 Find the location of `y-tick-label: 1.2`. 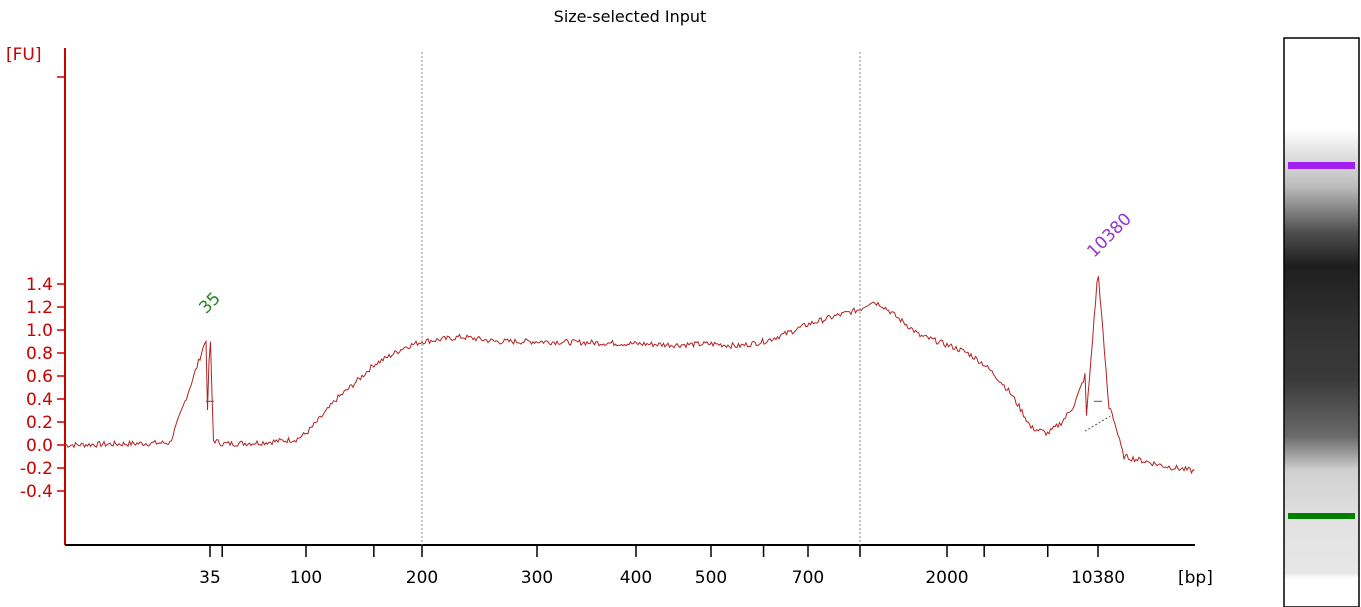

y-tick-label: 1.2 is located at coordinates (39, 308).